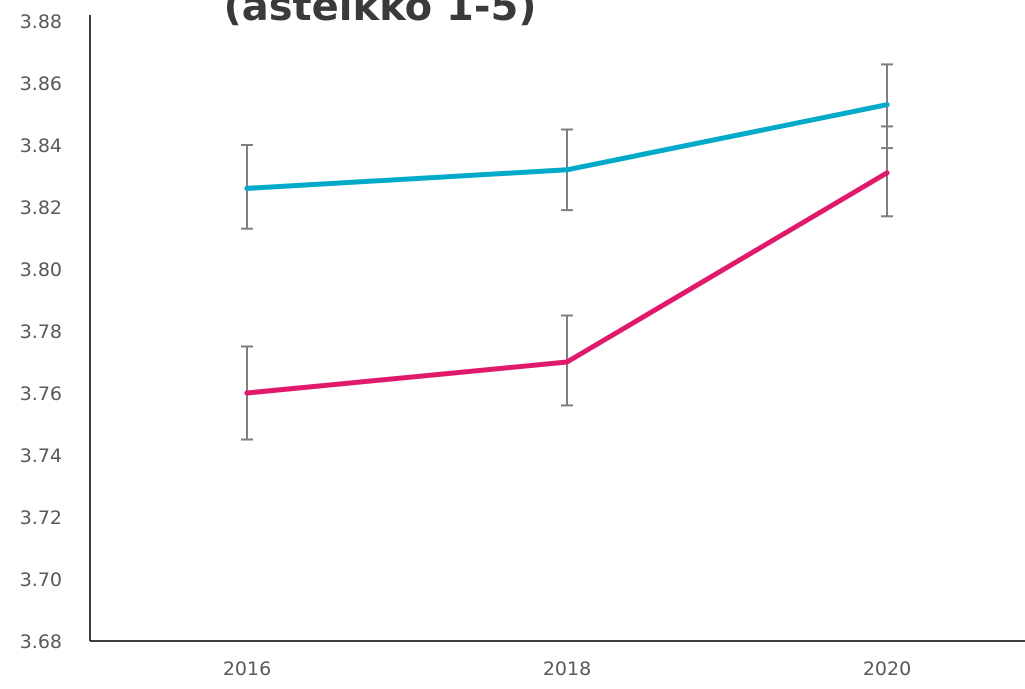 The height and width of the screenshot is (689, 1025). I want to click on y-tick-label: 3.86, so click(41, 84).